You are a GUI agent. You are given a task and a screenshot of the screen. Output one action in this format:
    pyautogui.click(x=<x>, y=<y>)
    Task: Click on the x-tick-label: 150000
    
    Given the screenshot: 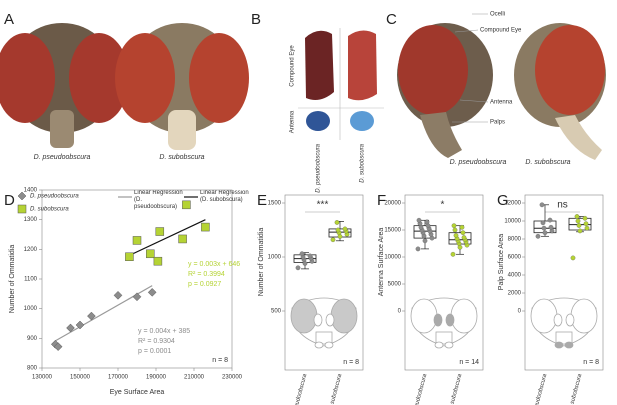 What is the action you would take?
    pyautogui.click(x=80, y=378)
    